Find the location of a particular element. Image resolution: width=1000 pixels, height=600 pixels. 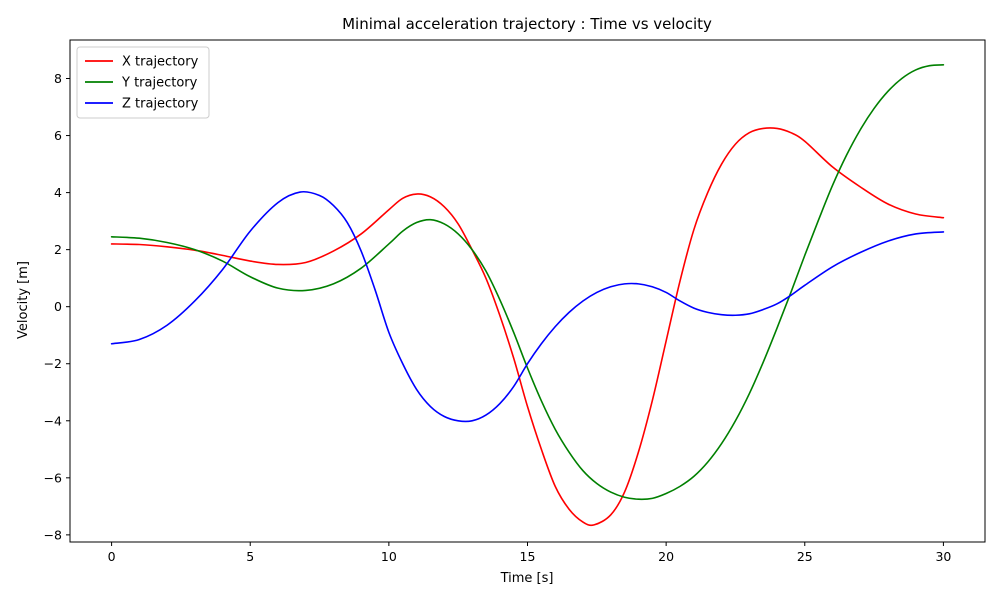

y-tick-label: −8 is located at coordinates (53, 534).